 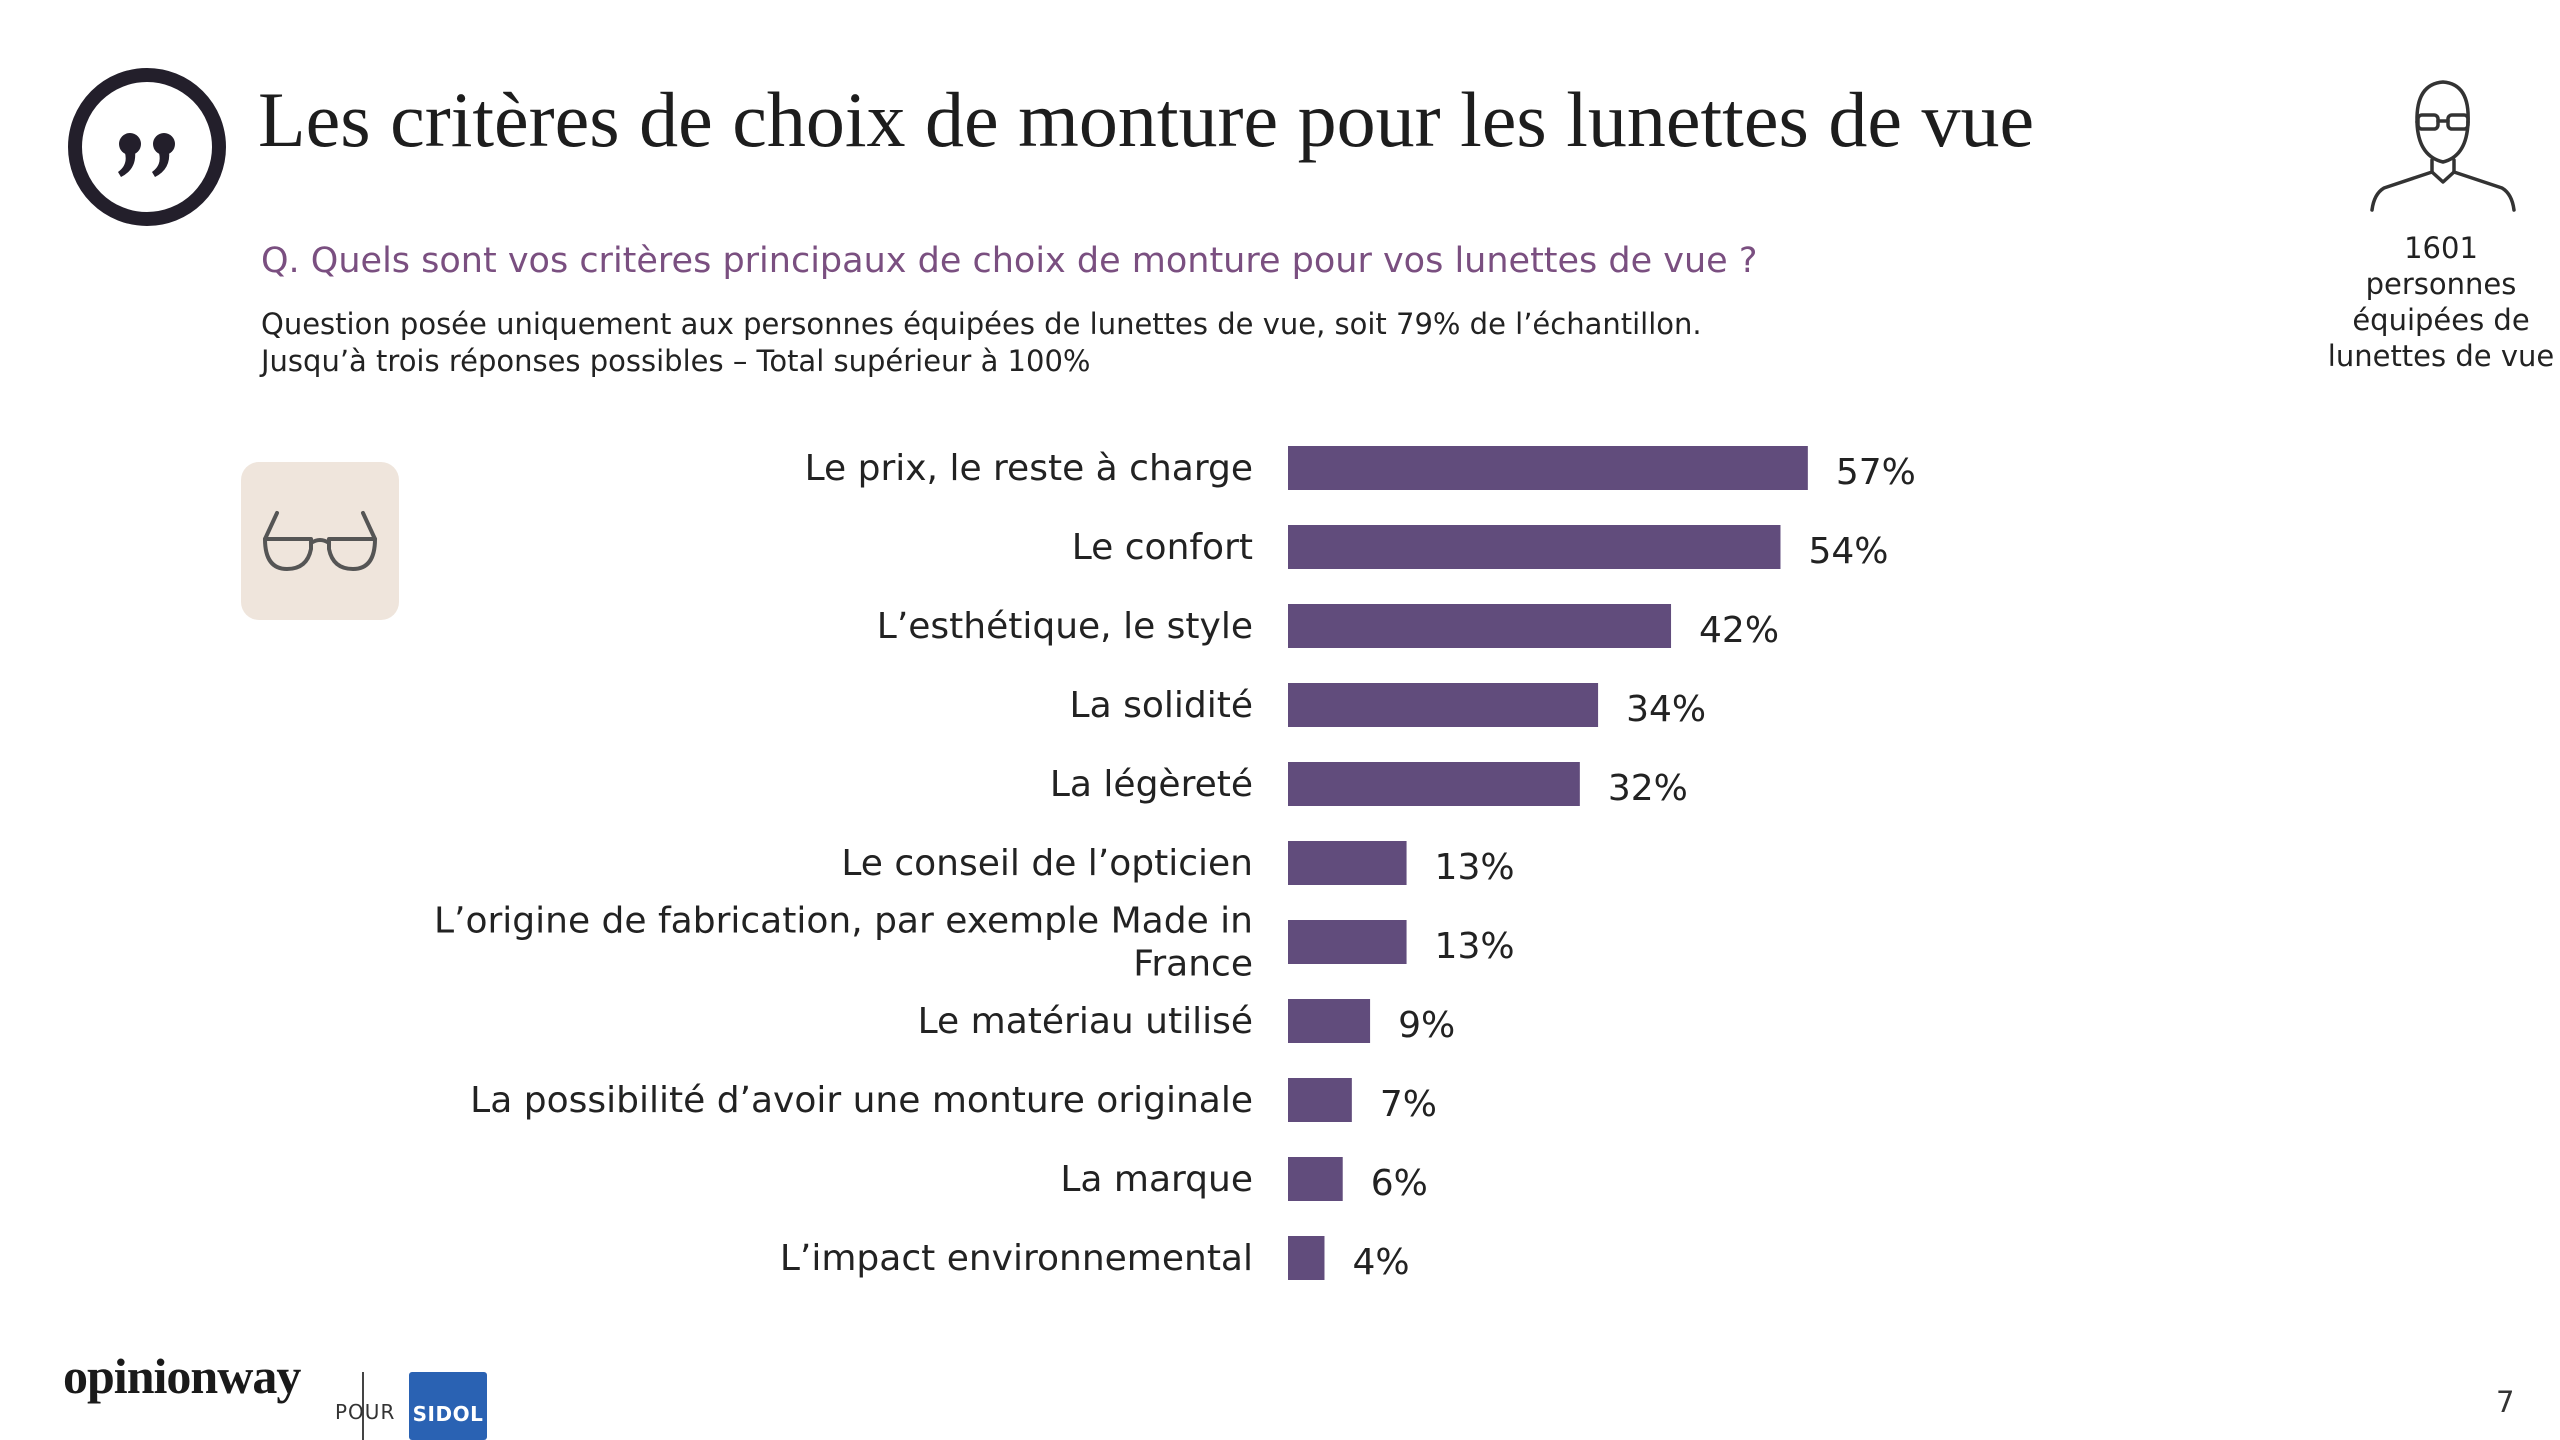 I want to click on value-label-2: 54%, so click(x=1848, y=551).